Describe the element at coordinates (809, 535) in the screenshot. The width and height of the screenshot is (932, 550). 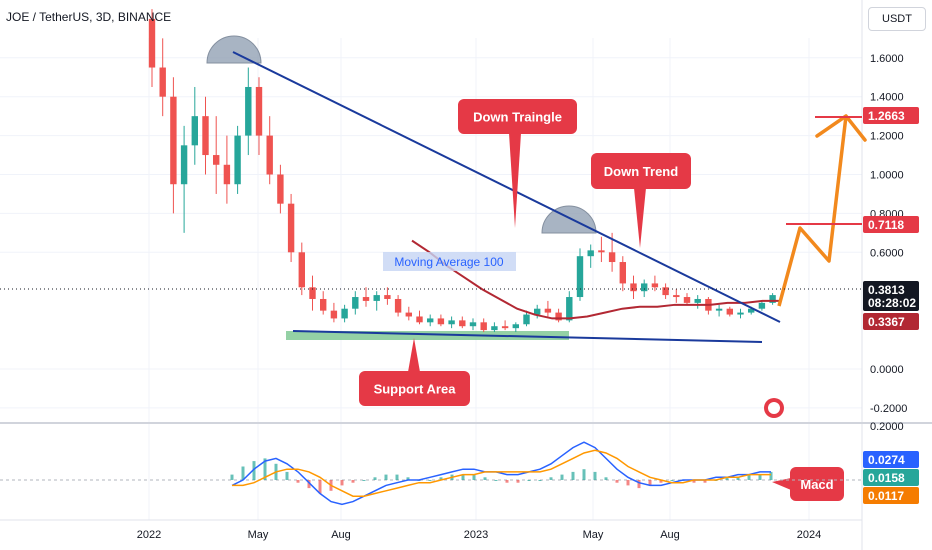
I see `time-tick-label: 2024` at that location.